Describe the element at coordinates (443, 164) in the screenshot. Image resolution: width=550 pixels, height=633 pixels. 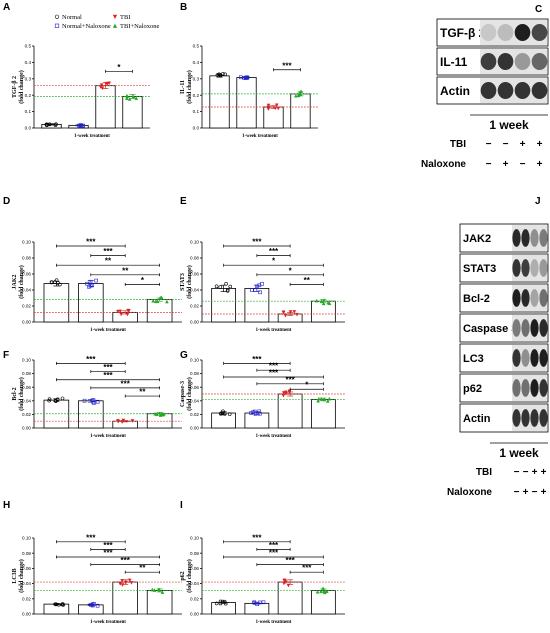
I see `condition-label-2: Naloxone` at that location.